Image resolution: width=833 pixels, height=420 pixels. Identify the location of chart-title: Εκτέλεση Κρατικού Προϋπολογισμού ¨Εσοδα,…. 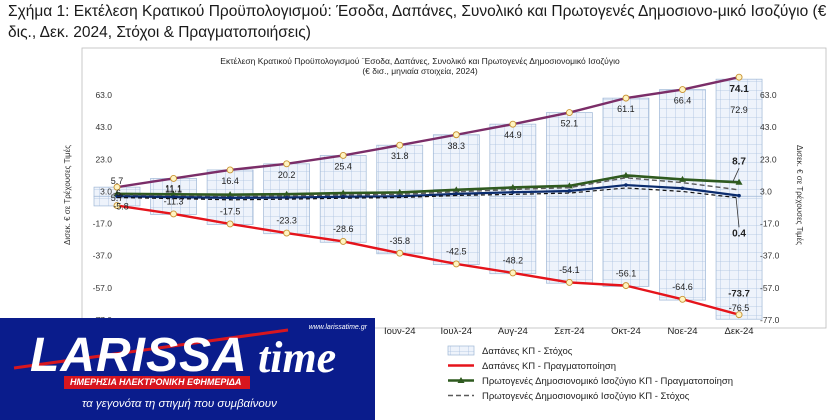
(420, 61).